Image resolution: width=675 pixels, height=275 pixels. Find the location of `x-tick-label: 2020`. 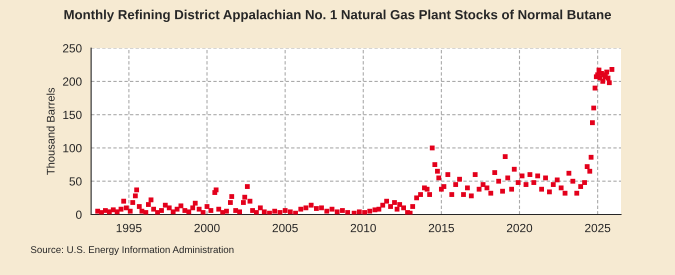

x-tick-label: 2020 is located at coordinates (519, 228).